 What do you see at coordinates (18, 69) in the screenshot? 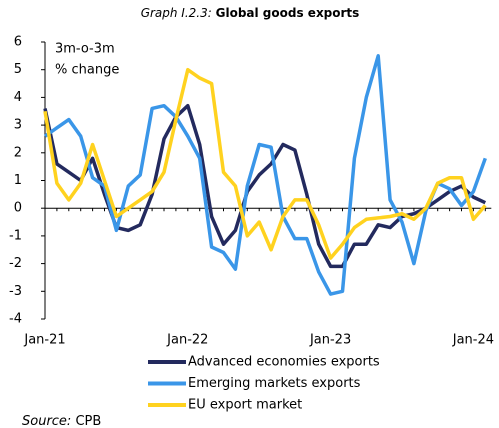
I see `y-tick-label: 5` at bounding box center [18, 69].